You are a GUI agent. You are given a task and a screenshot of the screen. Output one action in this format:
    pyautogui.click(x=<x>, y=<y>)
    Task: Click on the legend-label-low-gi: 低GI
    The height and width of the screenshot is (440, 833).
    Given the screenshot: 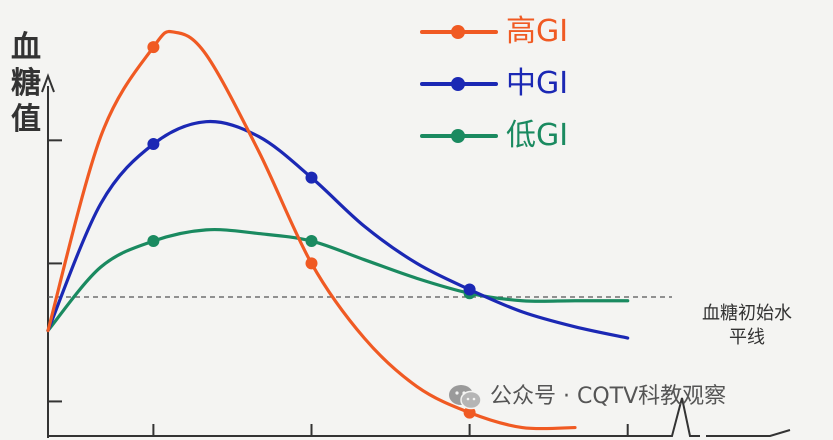 What is the action you would take?
    pyautogui.click(x=537, y=135)
    